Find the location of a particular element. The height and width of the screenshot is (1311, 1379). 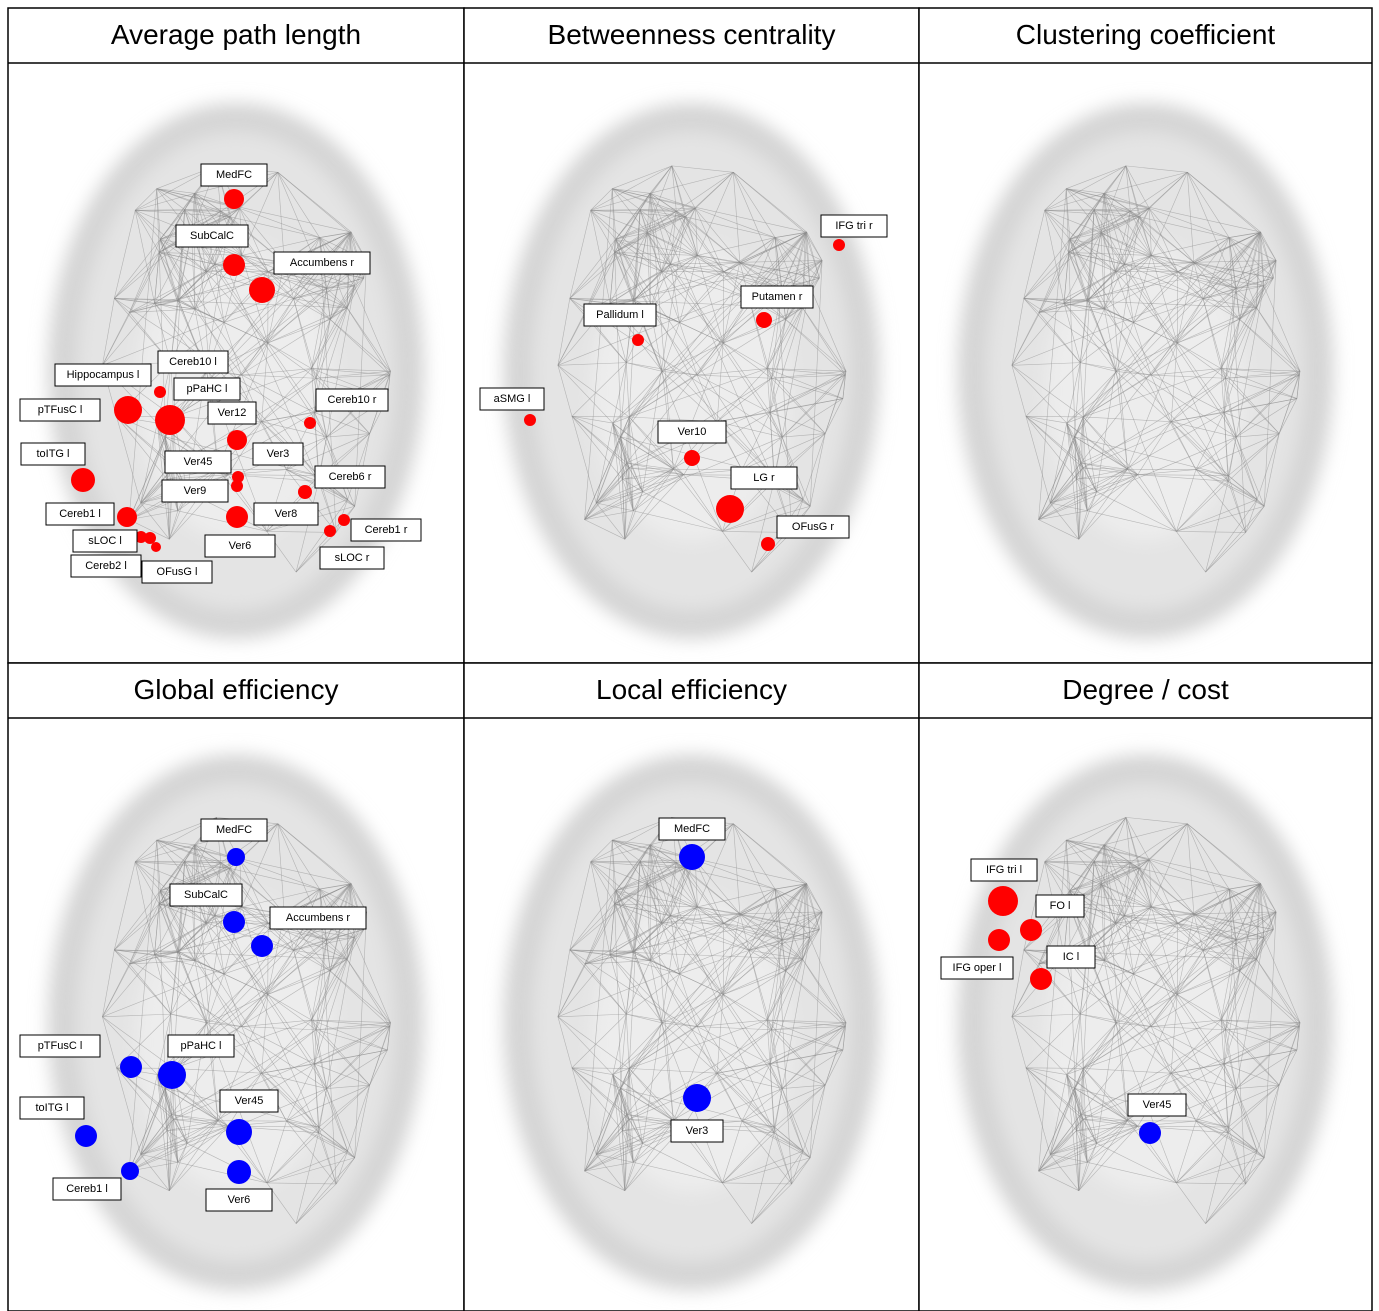

node-label: sLOC l is located at coordinates (105, 541).